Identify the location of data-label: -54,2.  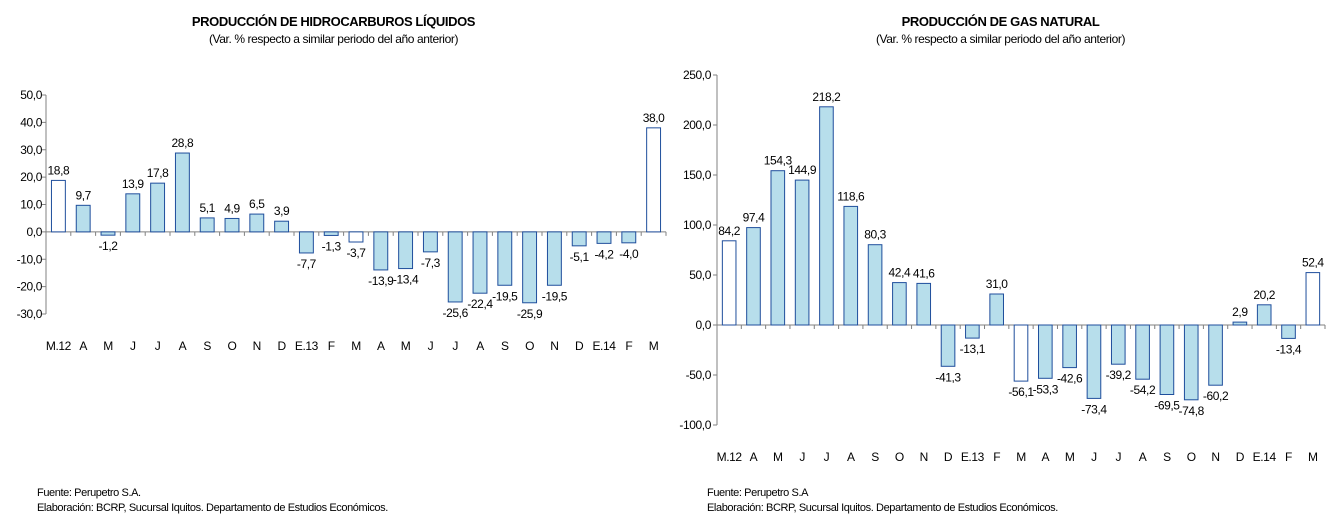
(1143, 390).